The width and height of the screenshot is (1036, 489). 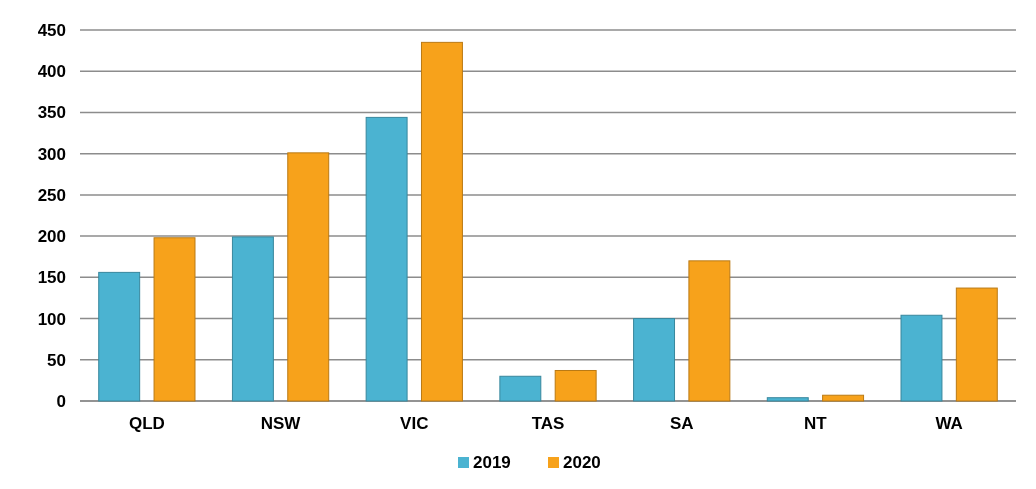 What do you see at coordinates (816, 423) in the screenshot?
I see `x-tick-label: NT` at bounding box center [816, 423].